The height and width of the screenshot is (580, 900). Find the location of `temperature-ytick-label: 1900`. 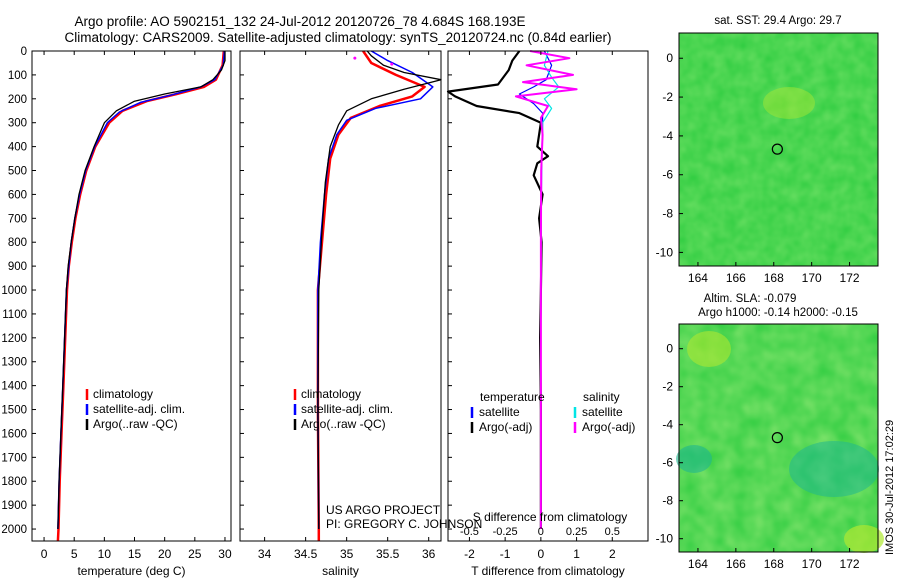

temperature-ytick-label: 1900 is located at coordinates (14, 506).